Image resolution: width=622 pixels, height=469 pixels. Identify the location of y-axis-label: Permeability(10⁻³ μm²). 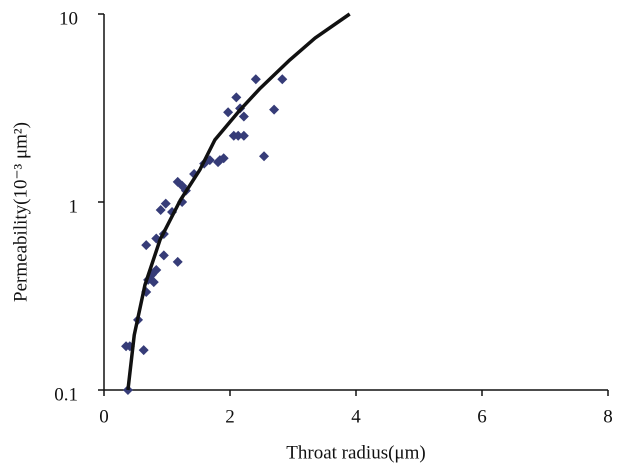
(20, 212).